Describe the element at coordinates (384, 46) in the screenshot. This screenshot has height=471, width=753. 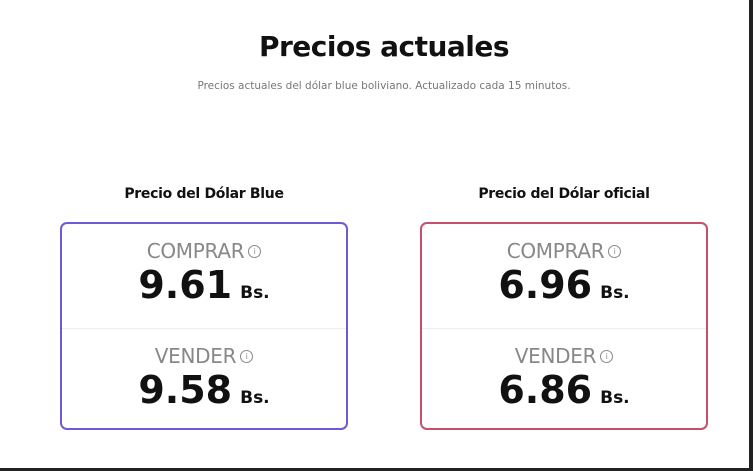
I see `page-title: Precios actuales` at that location.